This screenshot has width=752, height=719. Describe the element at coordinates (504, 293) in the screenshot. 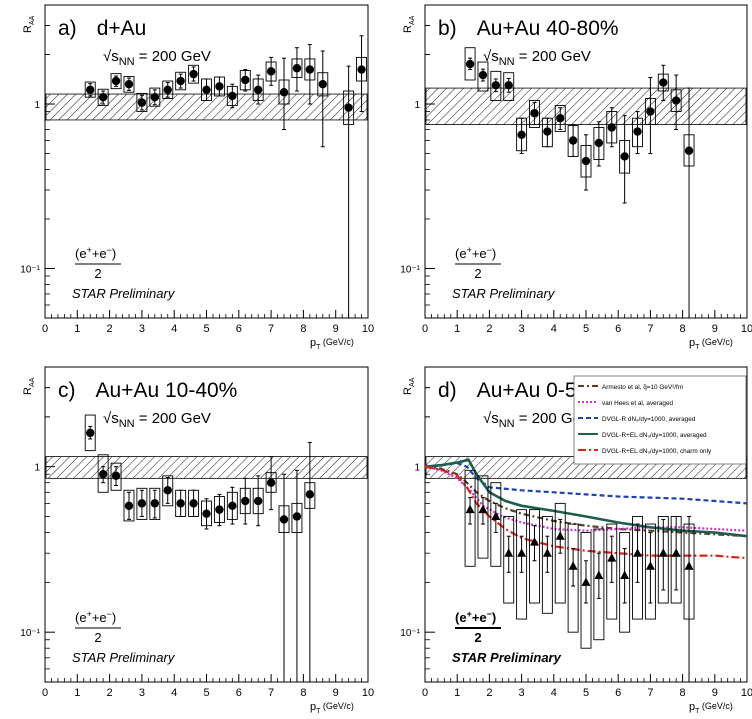

I see `star-preliminary: STAR Preliminary` at that location.